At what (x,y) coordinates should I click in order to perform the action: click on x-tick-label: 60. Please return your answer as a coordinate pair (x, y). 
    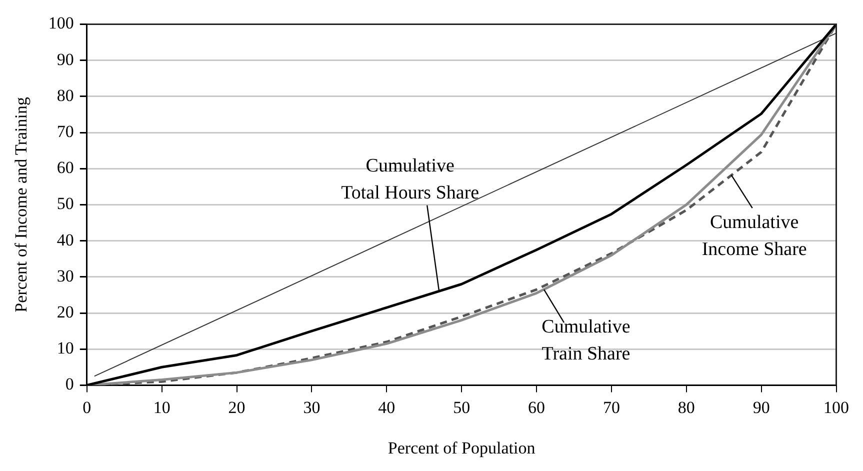
    Looking at the image, I should click on (537, 407).